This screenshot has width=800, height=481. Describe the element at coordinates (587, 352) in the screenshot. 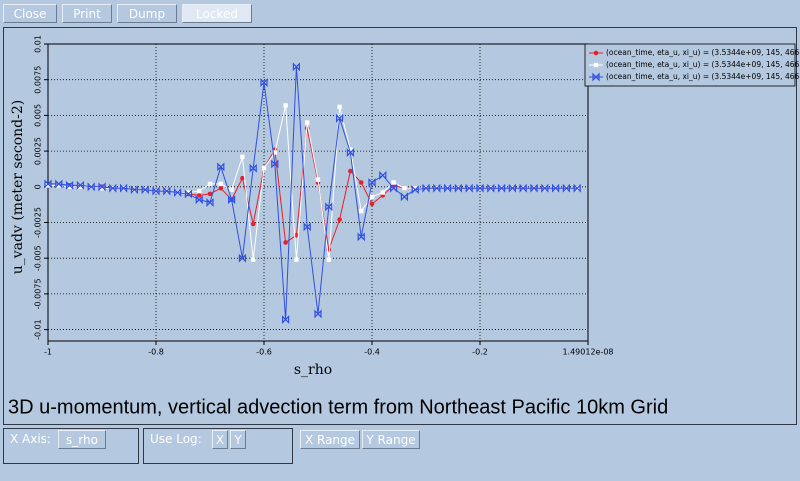

I see `x-tick-label: 1.49012e-08` at that location.